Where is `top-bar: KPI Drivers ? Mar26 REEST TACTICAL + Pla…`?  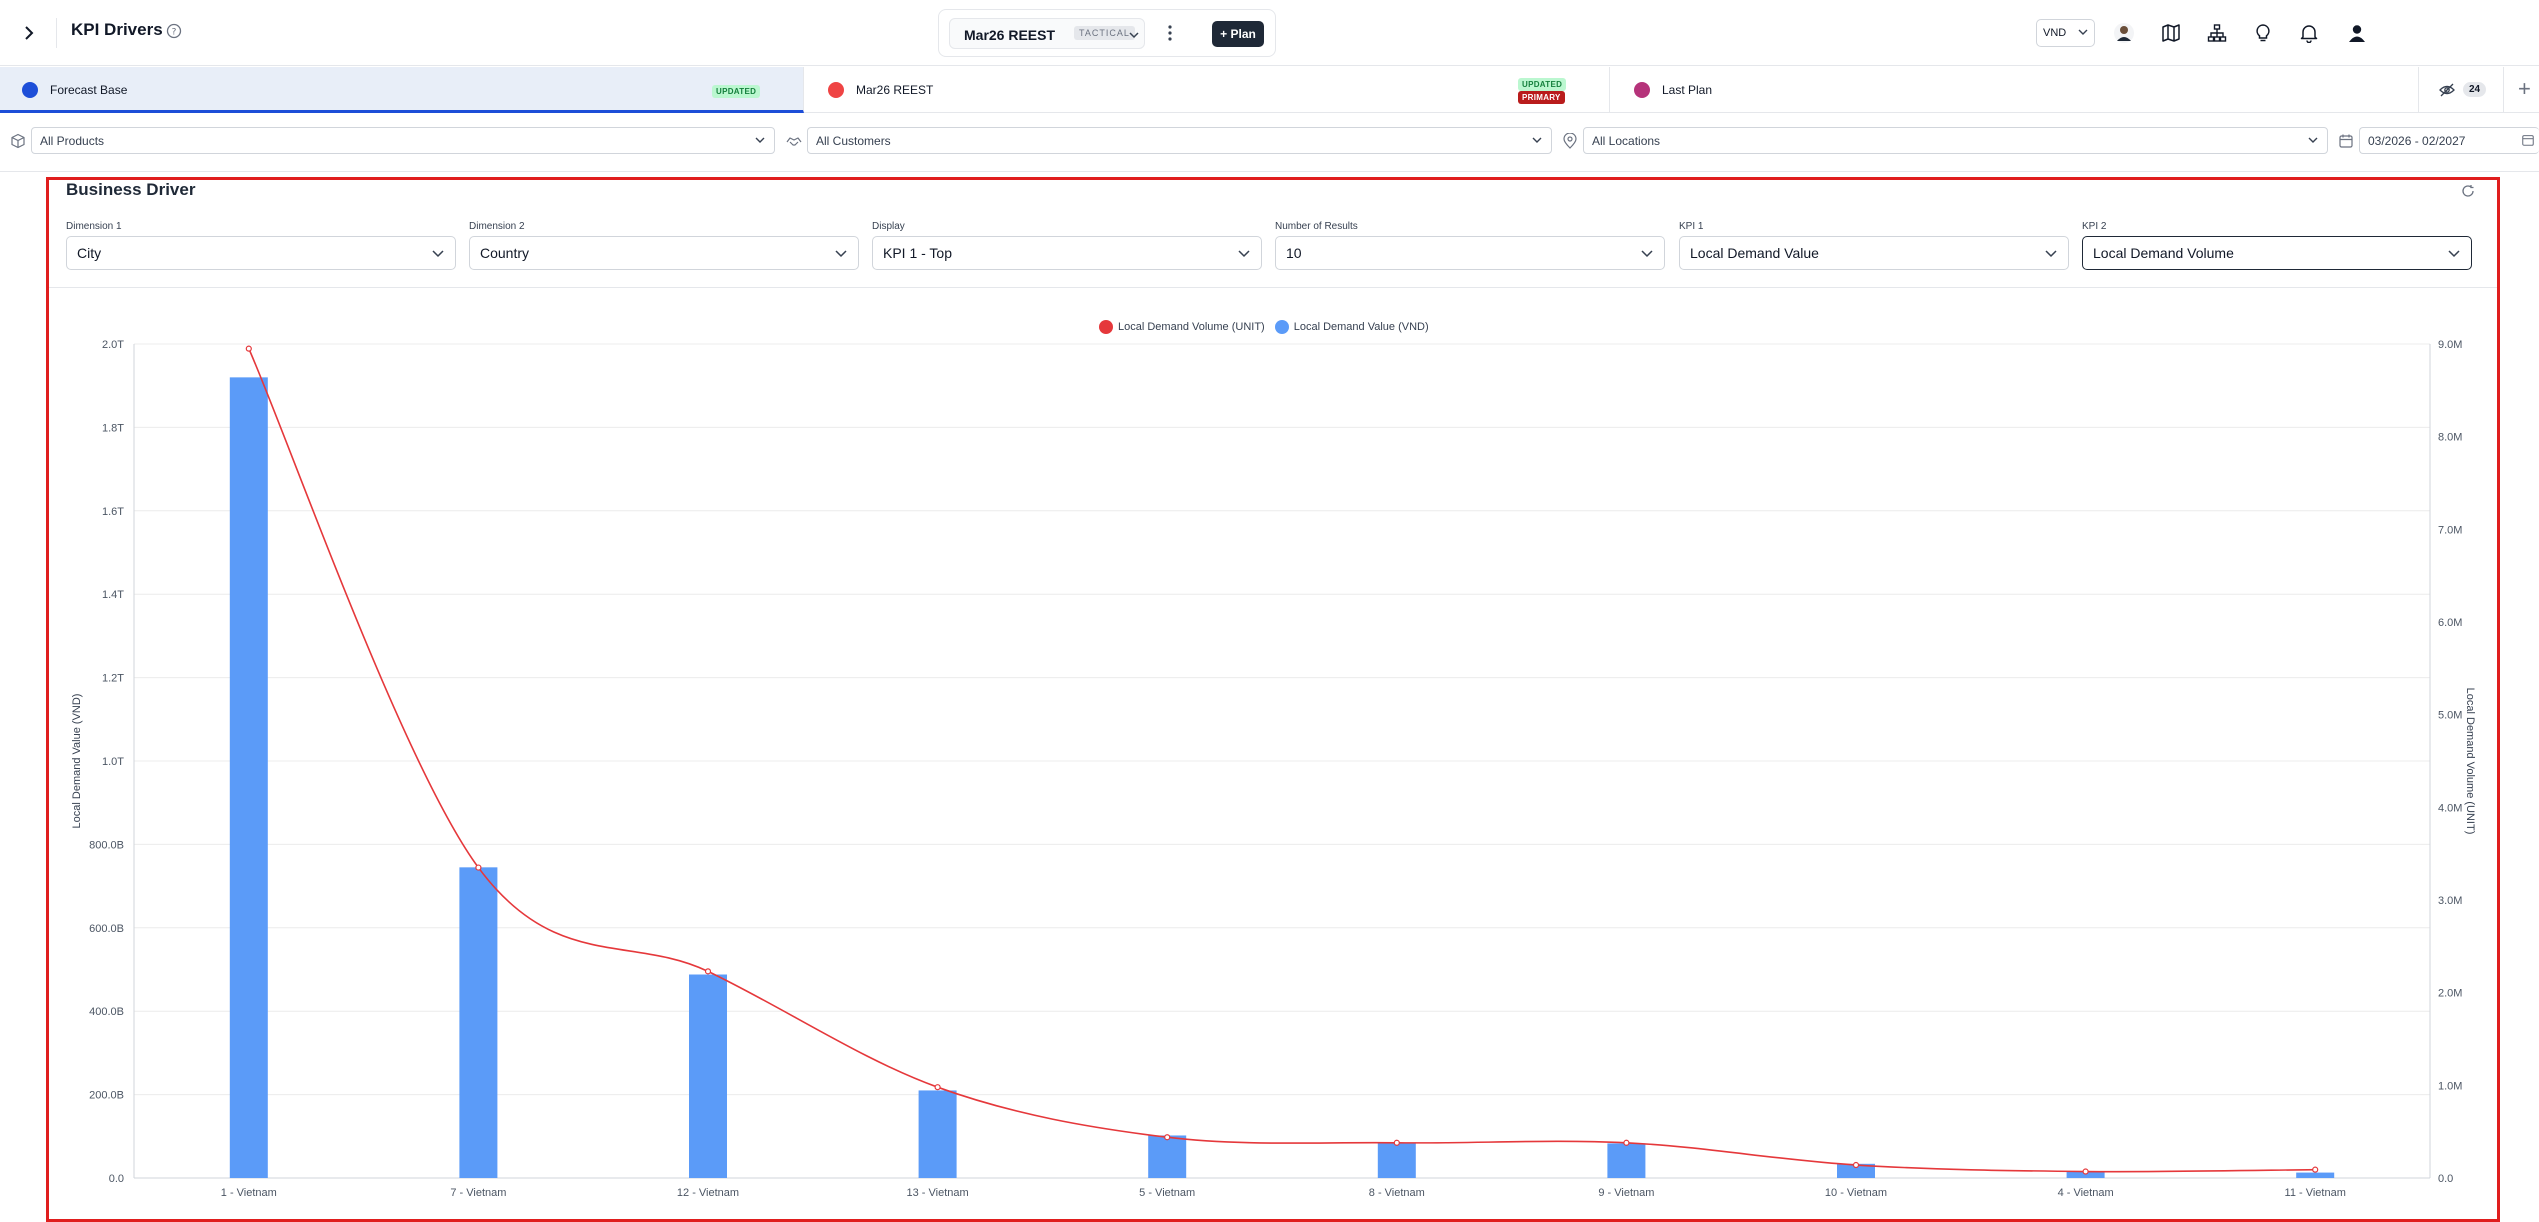 top-bar: KPI Drivers ? Mar26 REEST TACTICAL + Pla… is located at coordinates (1269, 33).